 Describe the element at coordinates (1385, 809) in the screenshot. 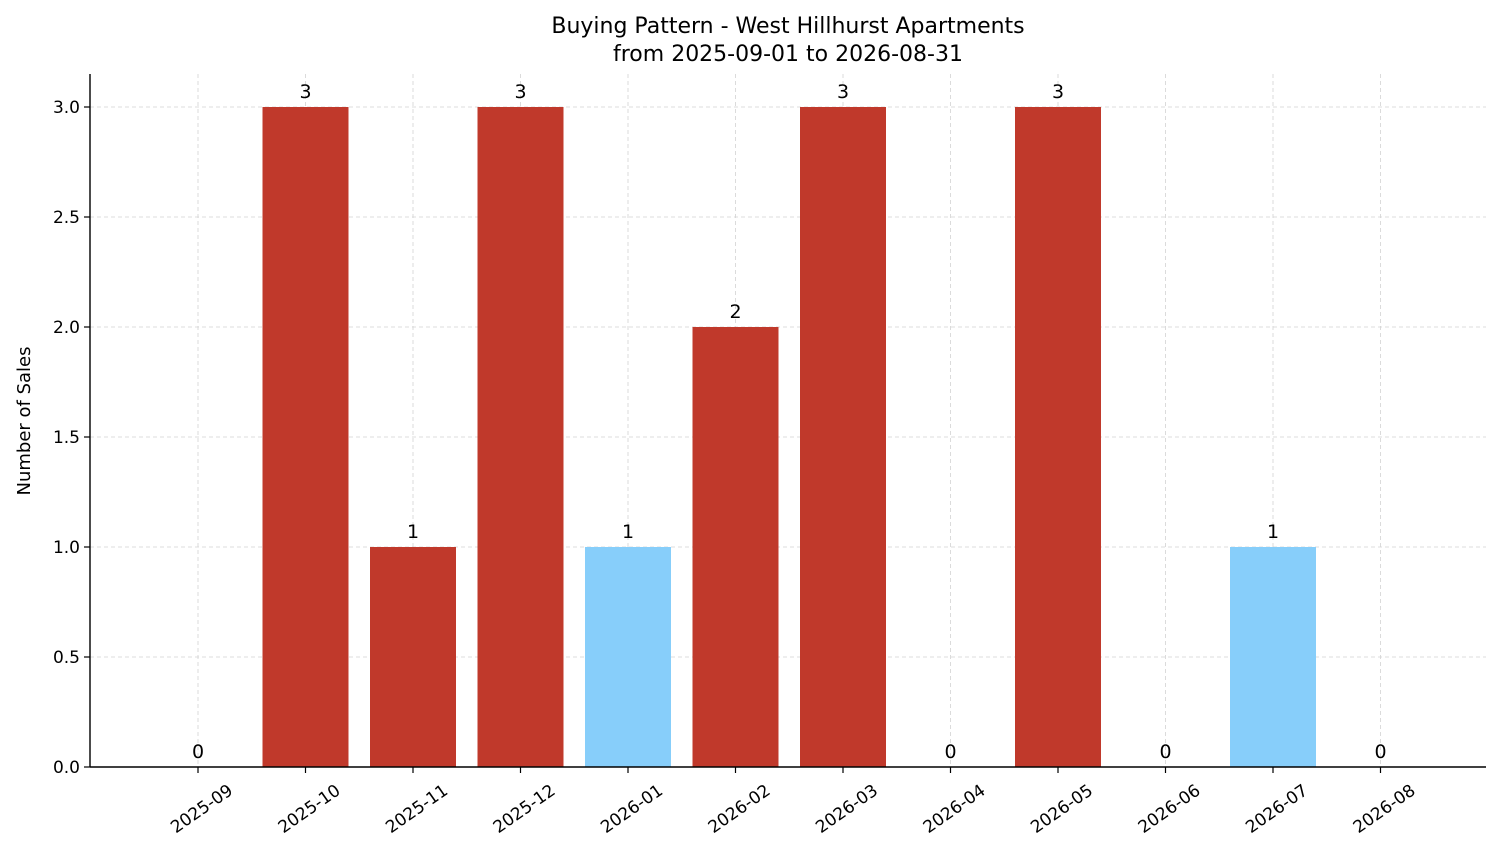

I see `x-tick-label: 2026-08` at that location.